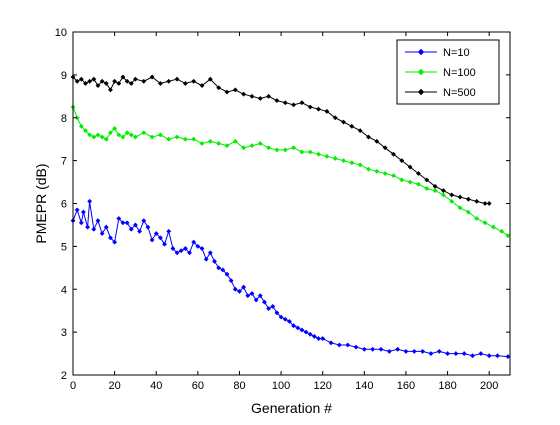  I want to click on y-tick-label: 8, so click(64, 119).